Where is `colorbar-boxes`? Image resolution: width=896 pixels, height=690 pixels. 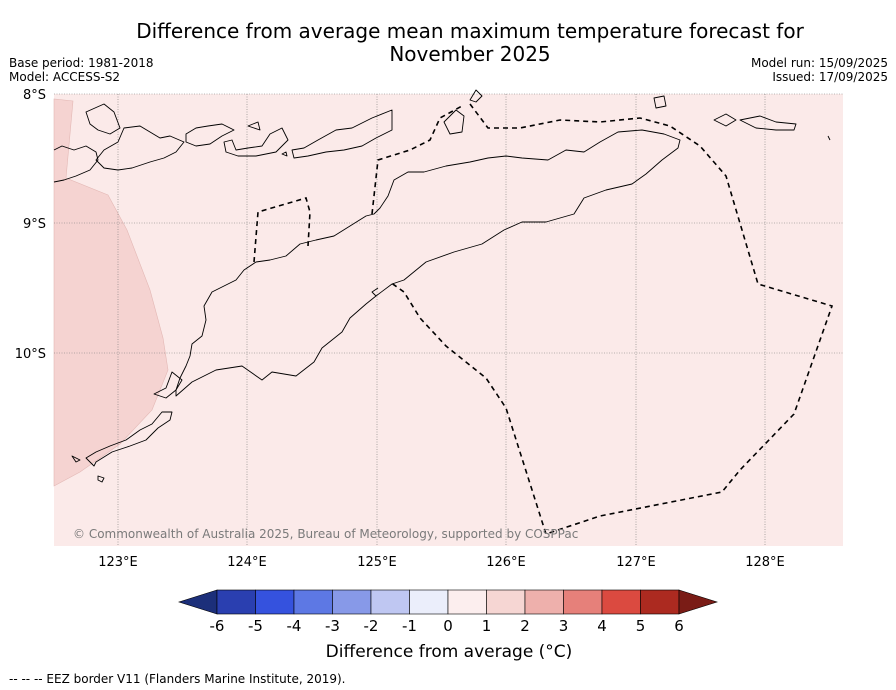 colorbar-boxes is located at coordinates (448, 602).